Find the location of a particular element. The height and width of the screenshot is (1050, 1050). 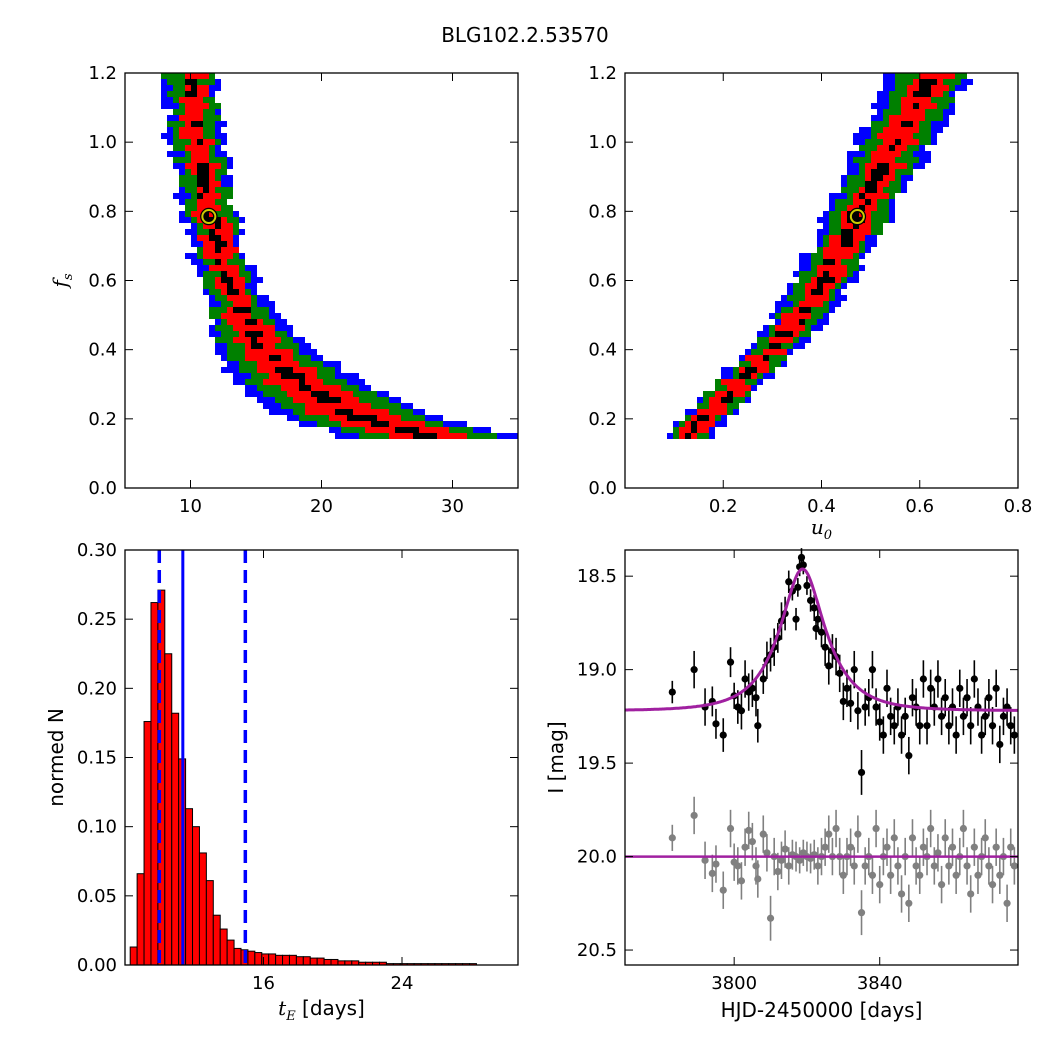

y-tick-label: 20.0 is located at coordinates (597, 857).